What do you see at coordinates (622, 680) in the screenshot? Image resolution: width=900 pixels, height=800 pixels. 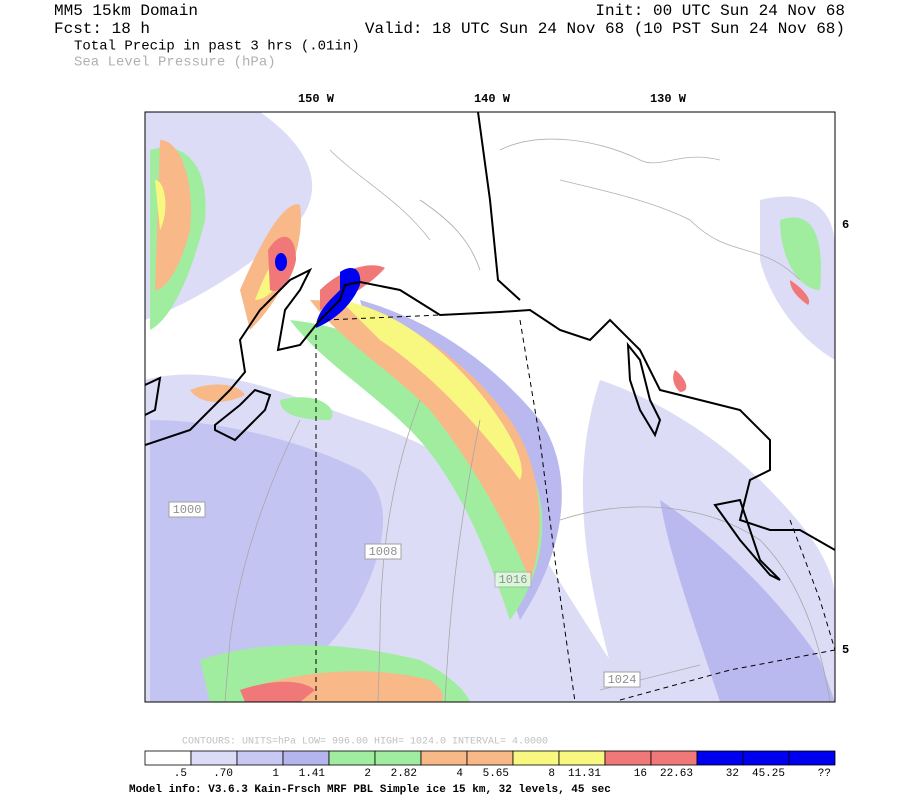 I see `contour-label: 1024` at bounding box center [622, 680].